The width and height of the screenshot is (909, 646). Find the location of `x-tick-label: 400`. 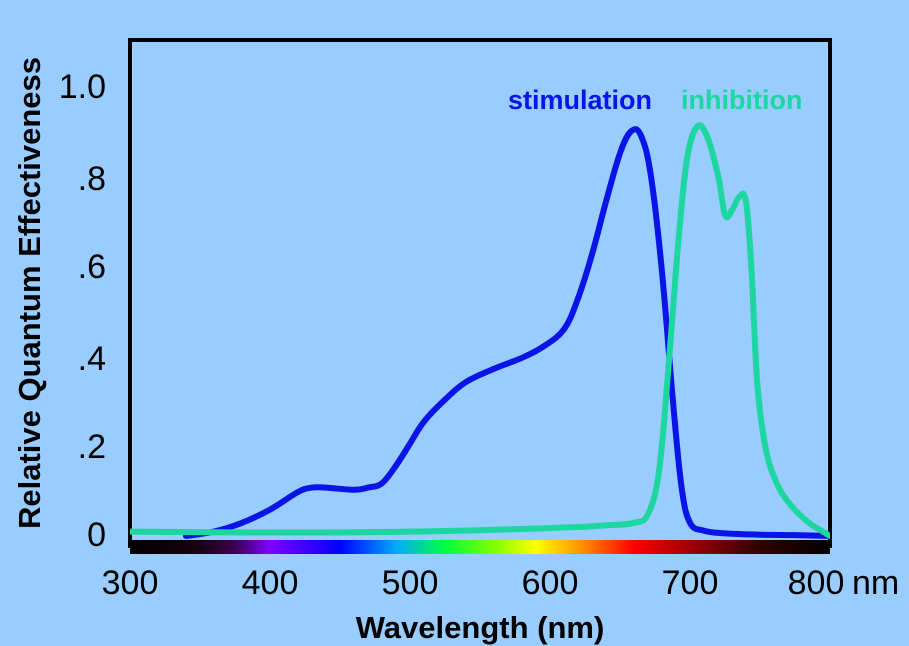

x-tick-label: 400 is located at coordinates (270, 583).